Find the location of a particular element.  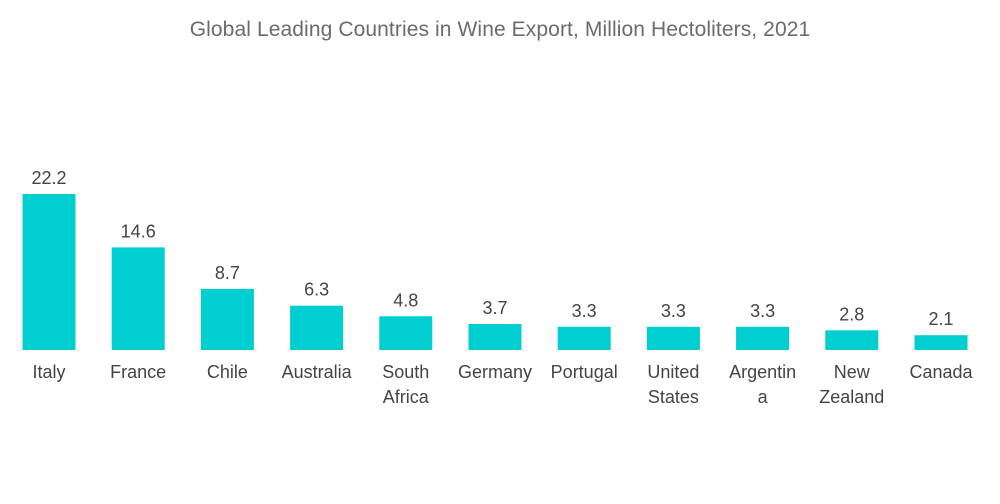

bar-united-states is located at coordinates (673, 338).